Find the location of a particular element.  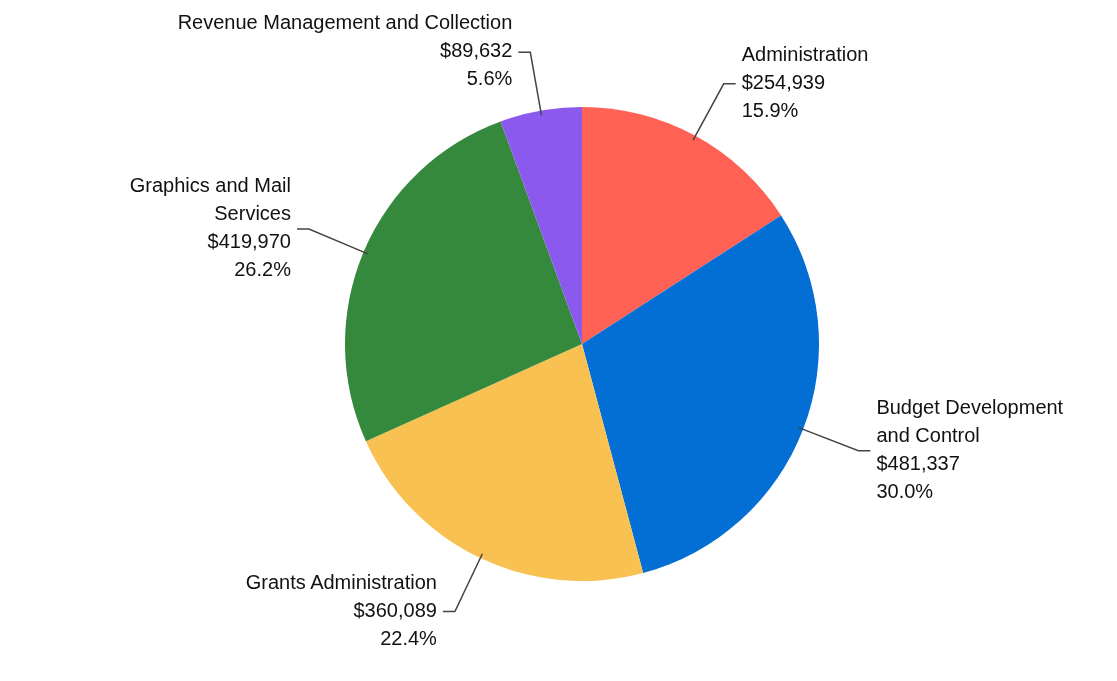

slice-label: Revenue Management and Collection is located at coordinates (345, 22).